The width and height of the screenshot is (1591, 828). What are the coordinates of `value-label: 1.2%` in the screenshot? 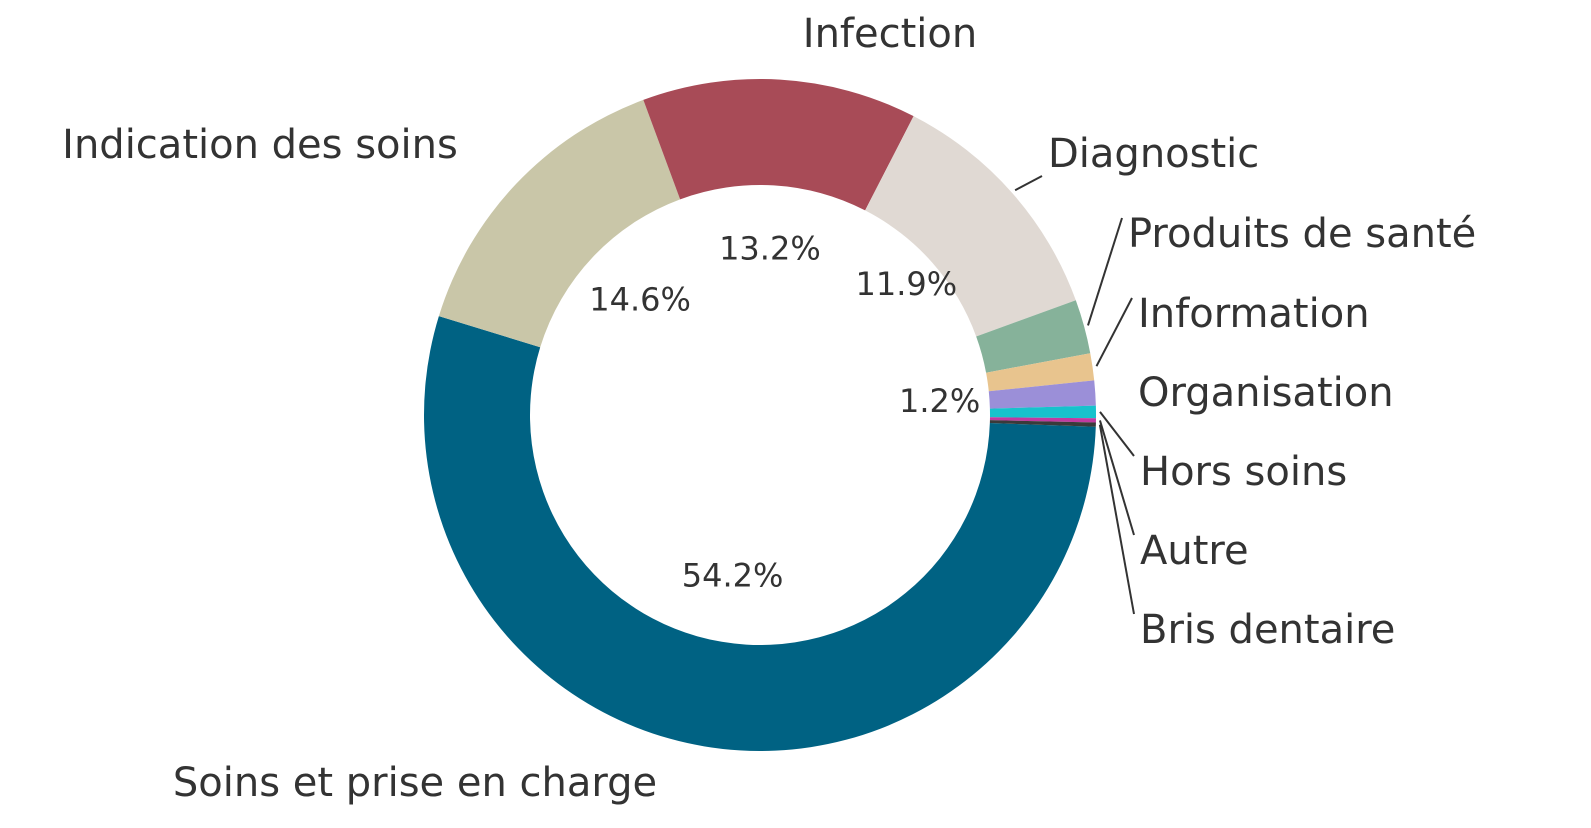 It's located at (939, 401).